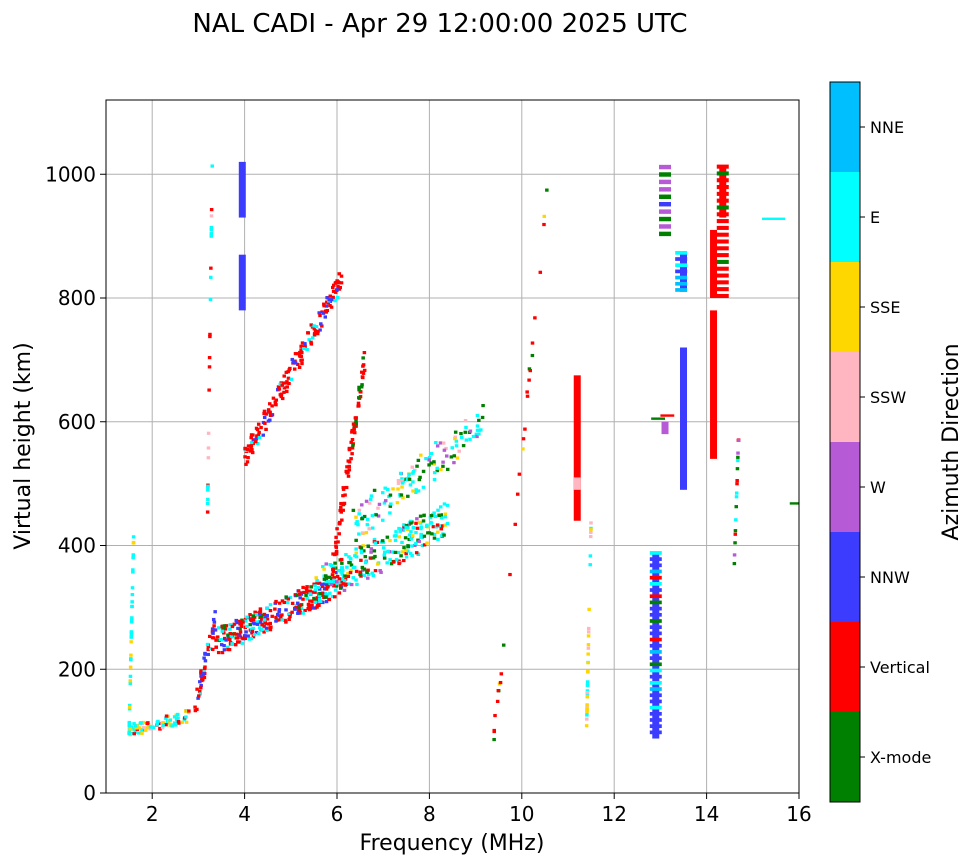 The width and height of the screenshot is (972, 865). What do you see at coordinates (714, 263) in the screenshot?
I see `echo-bar` at bounding box center [714, 263].